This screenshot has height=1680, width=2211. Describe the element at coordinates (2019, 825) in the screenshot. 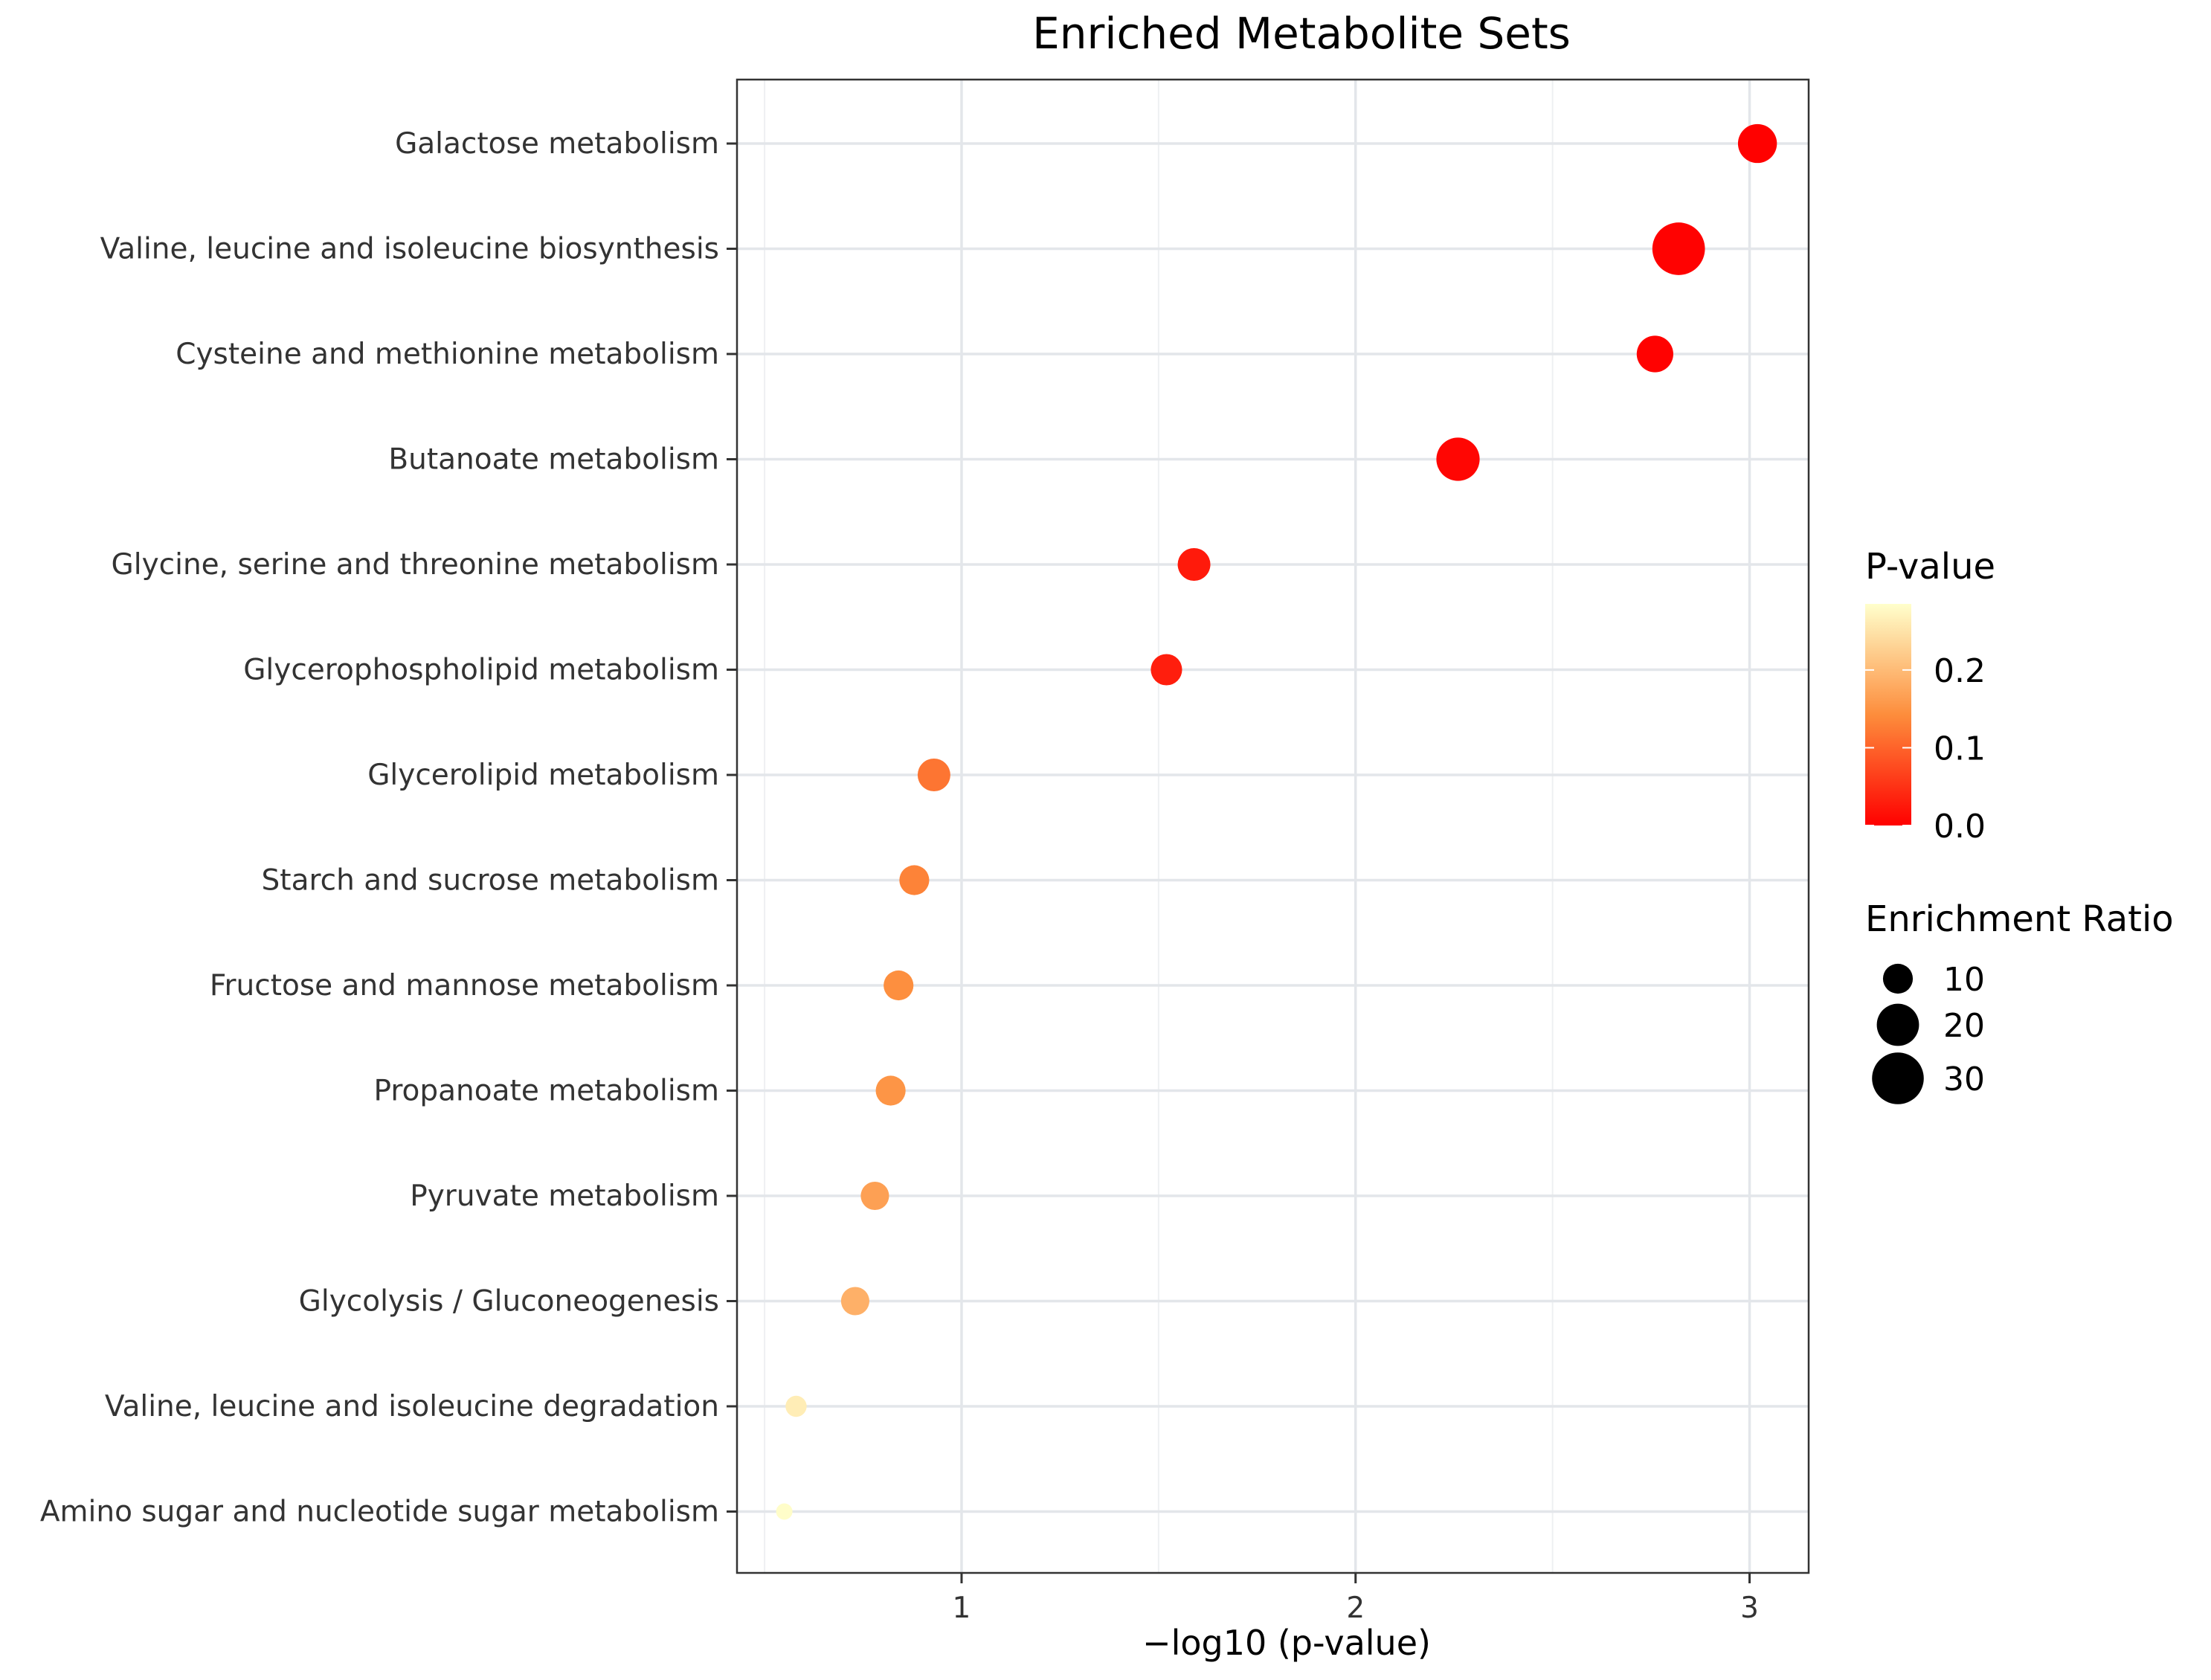

I see `legend: P-value Enrichment Ratio 0.2 0.1 0.0 10 20 30` at that location.